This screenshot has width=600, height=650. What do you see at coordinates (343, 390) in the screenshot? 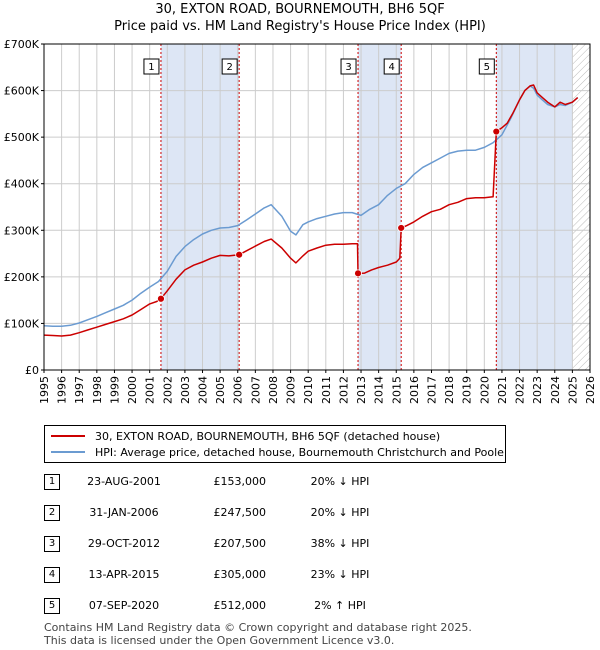
I see `x-tick-label: 2012` at bounding box center [343, 390].